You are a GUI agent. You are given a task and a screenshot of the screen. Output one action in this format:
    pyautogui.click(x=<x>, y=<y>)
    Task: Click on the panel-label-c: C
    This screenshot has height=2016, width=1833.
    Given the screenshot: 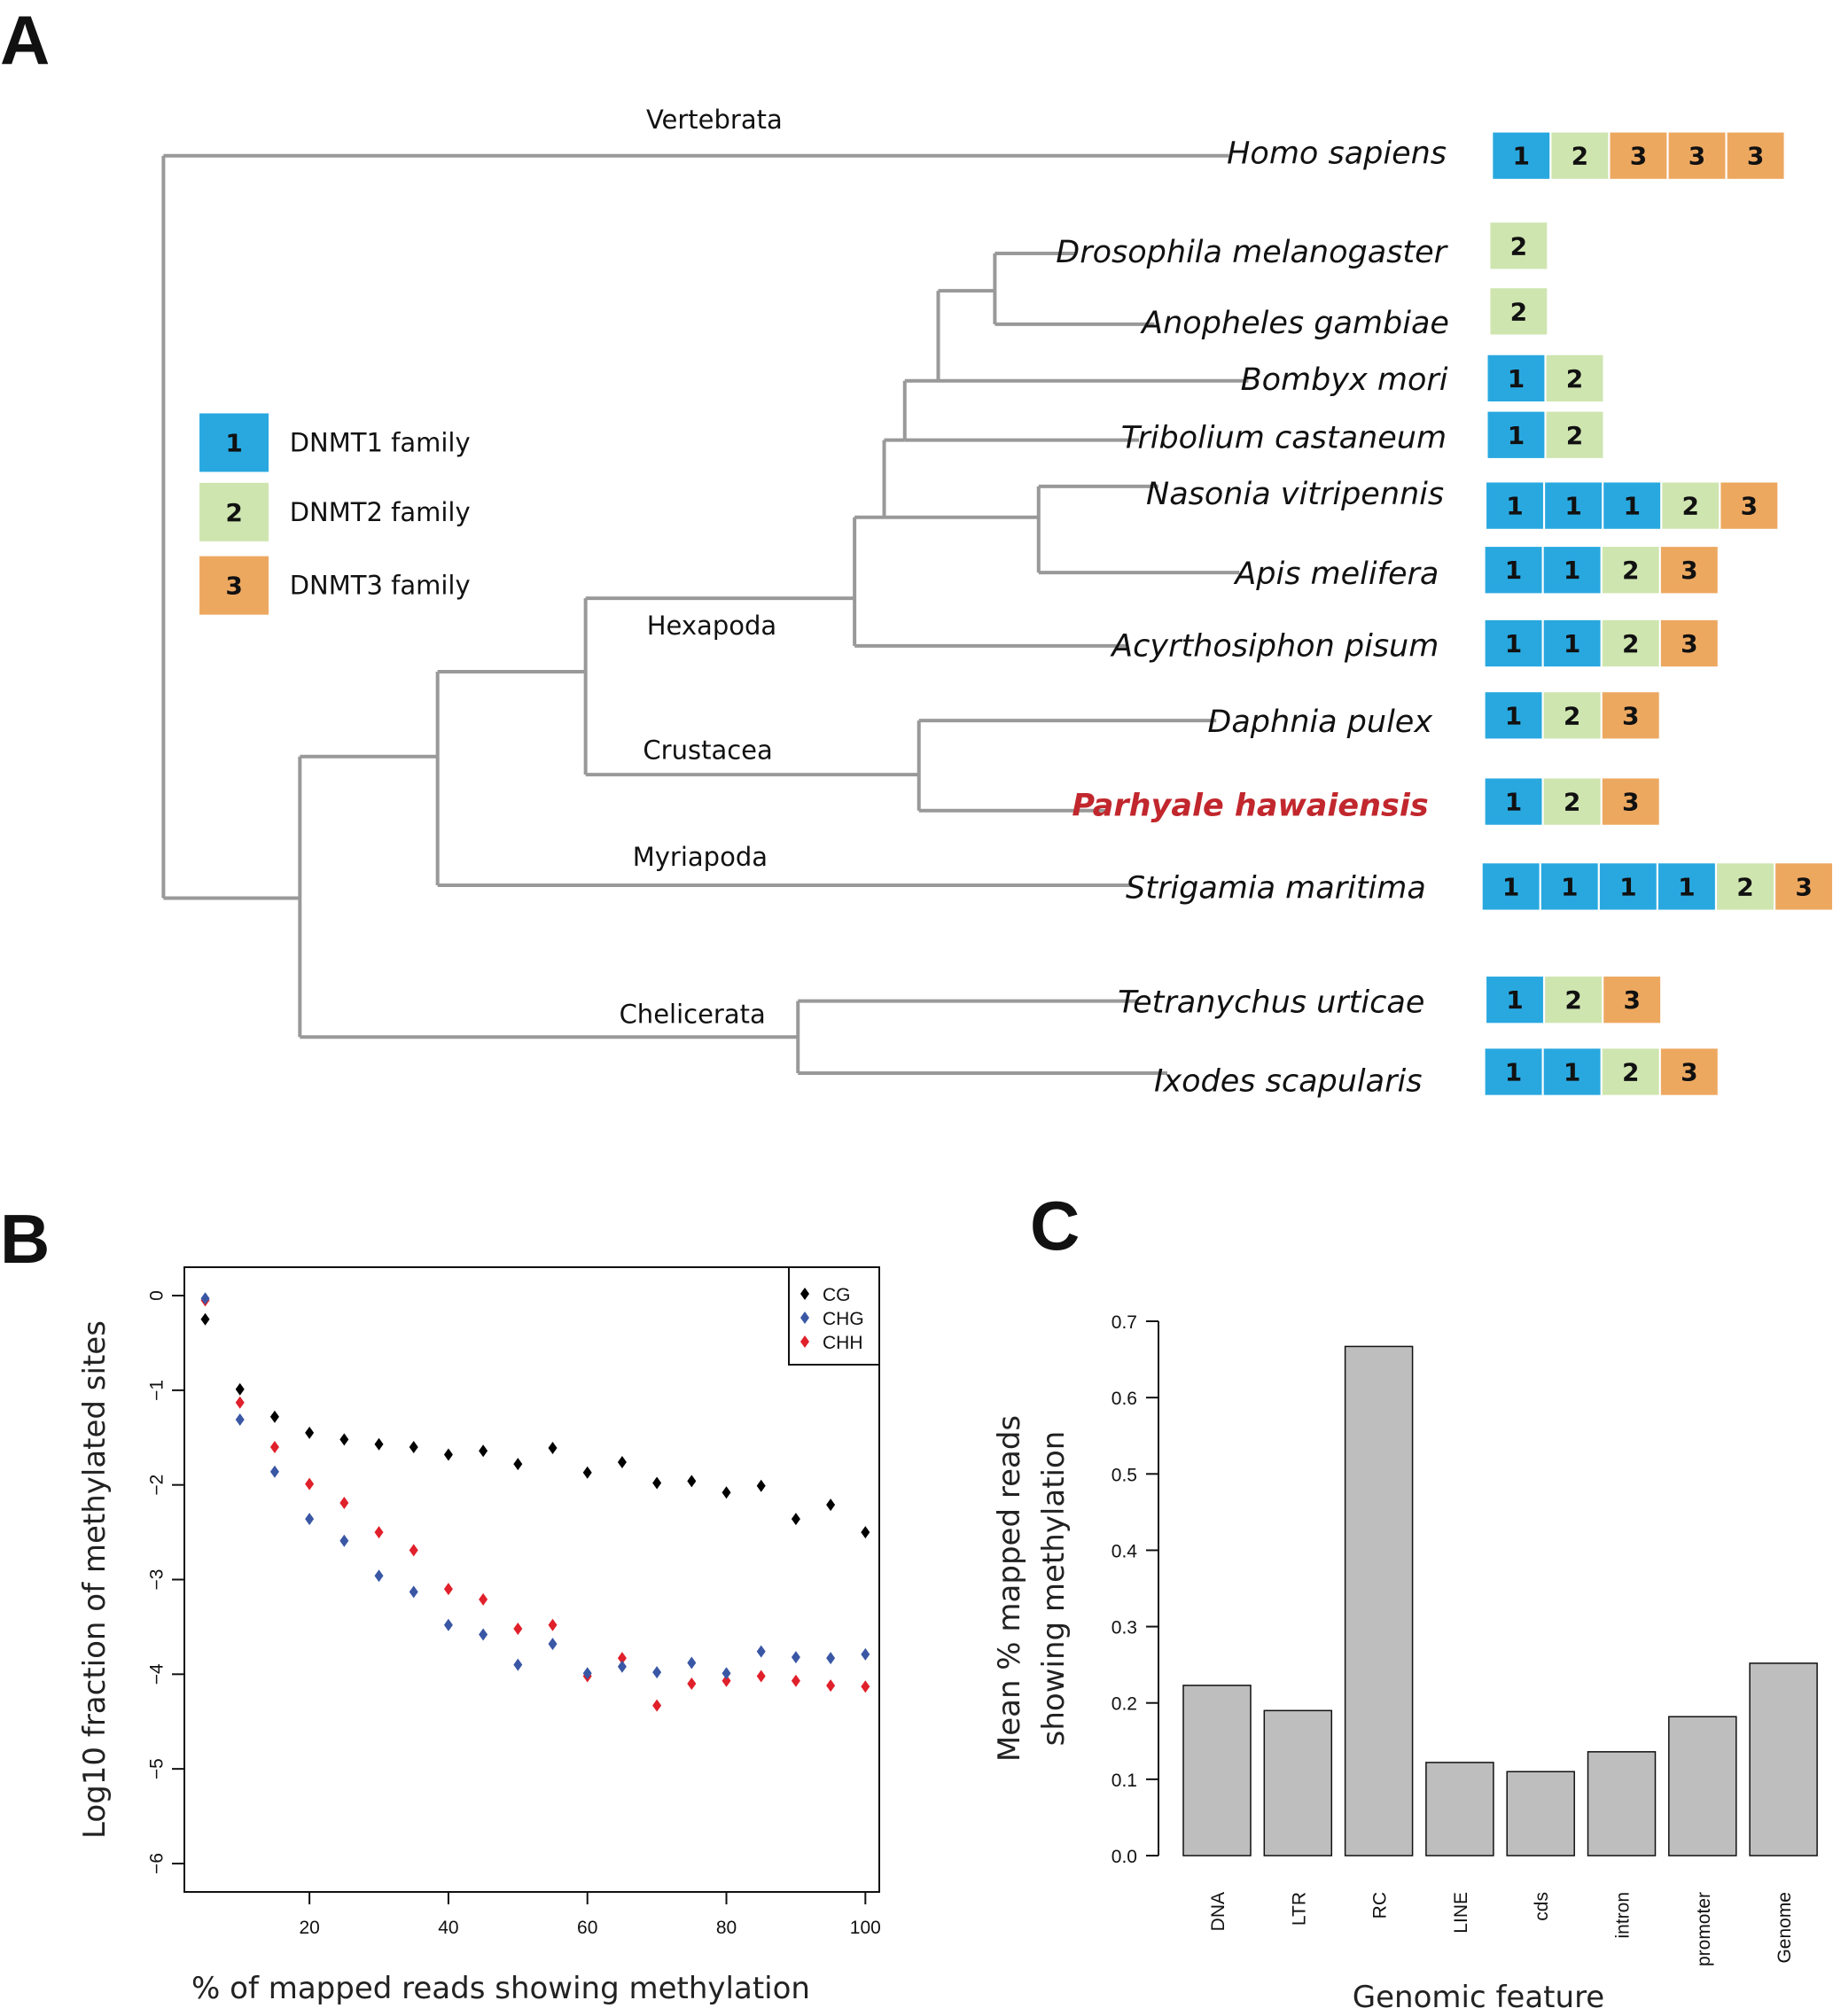 What is the action you would take?
    pyautogui.click(x=1055, y=1226)
    